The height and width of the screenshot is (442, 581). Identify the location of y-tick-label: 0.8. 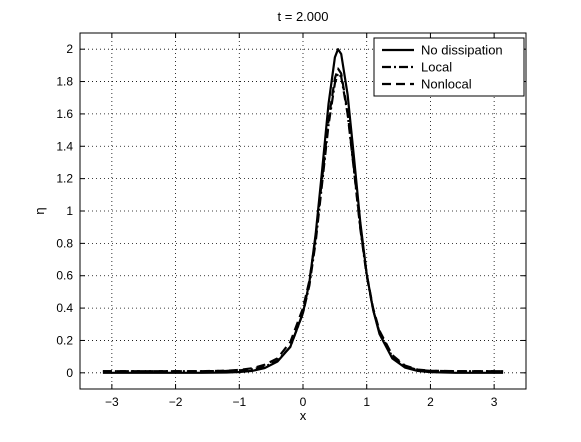
(64, 243).